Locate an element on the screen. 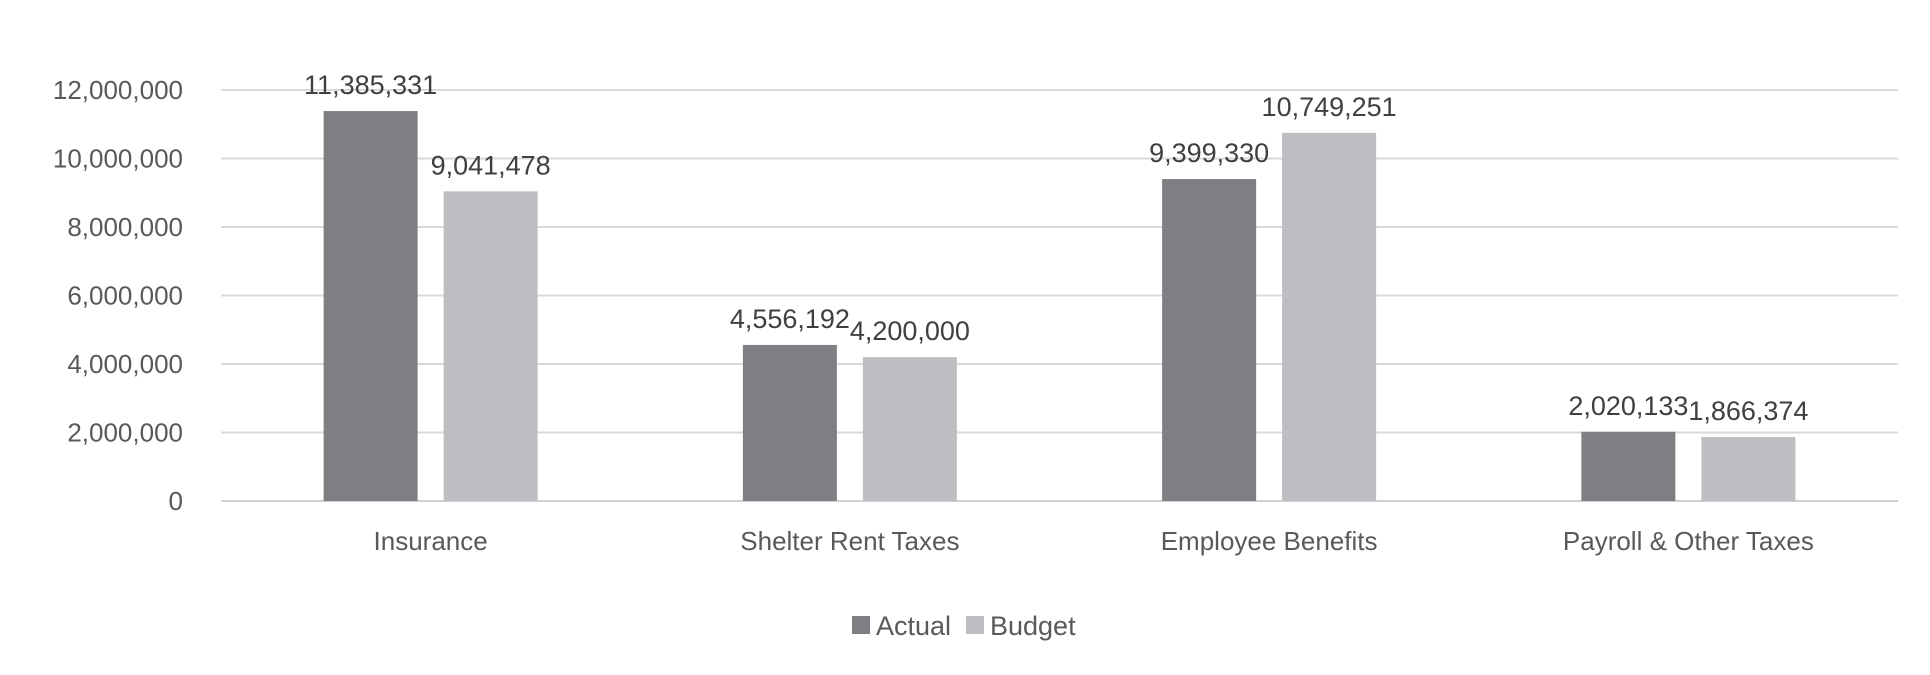 This screenshot has height=675, width=1930. y-tick-label: 12,000,000 is located at coordinates (118, 90).